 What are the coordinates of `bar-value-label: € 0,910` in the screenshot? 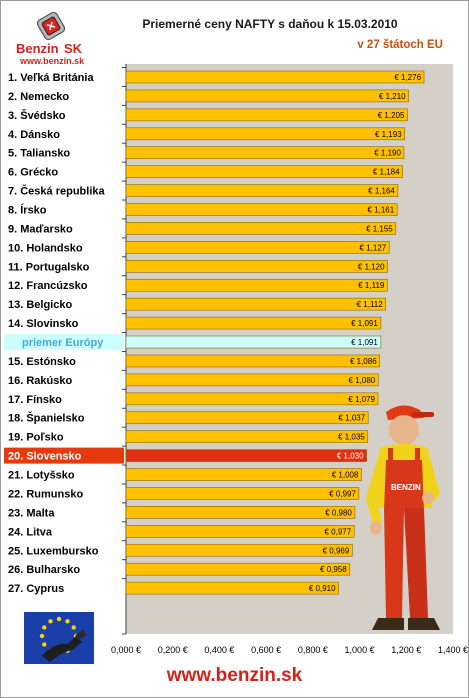 It's located at (322, 588).